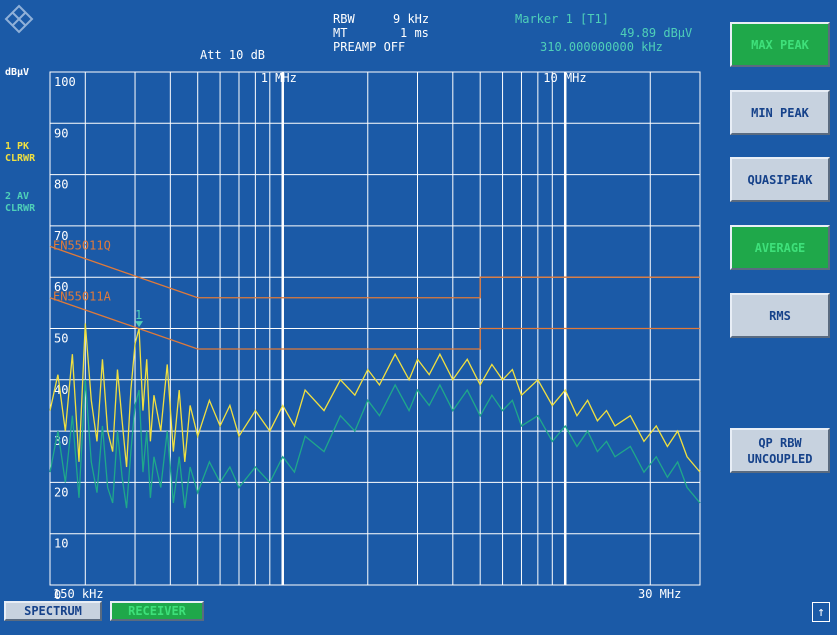 The width and height of the screenshot is (837, 635). Describe the element at coordinates (61, 441) in the screenshot. I see `y-tick-label: 30` at that location.